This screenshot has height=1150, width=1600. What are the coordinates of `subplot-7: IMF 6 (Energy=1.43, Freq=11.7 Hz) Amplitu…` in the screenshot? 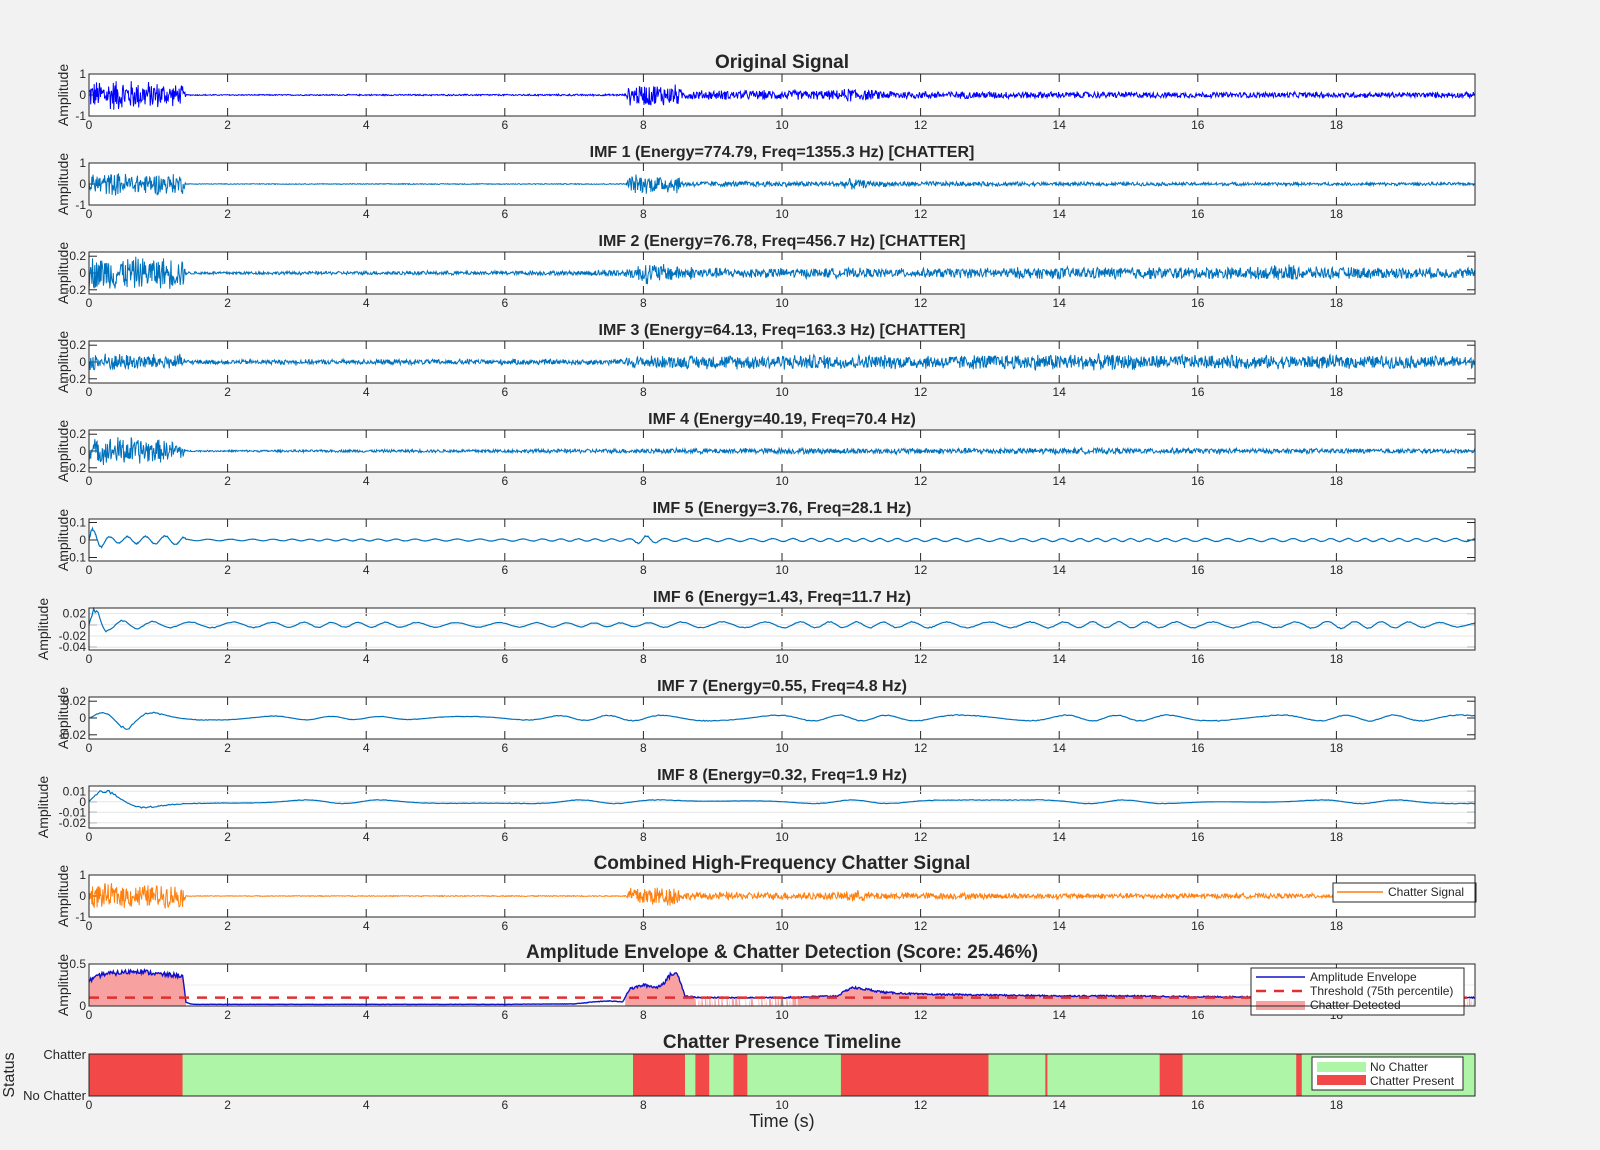 It's located at (755, 627).